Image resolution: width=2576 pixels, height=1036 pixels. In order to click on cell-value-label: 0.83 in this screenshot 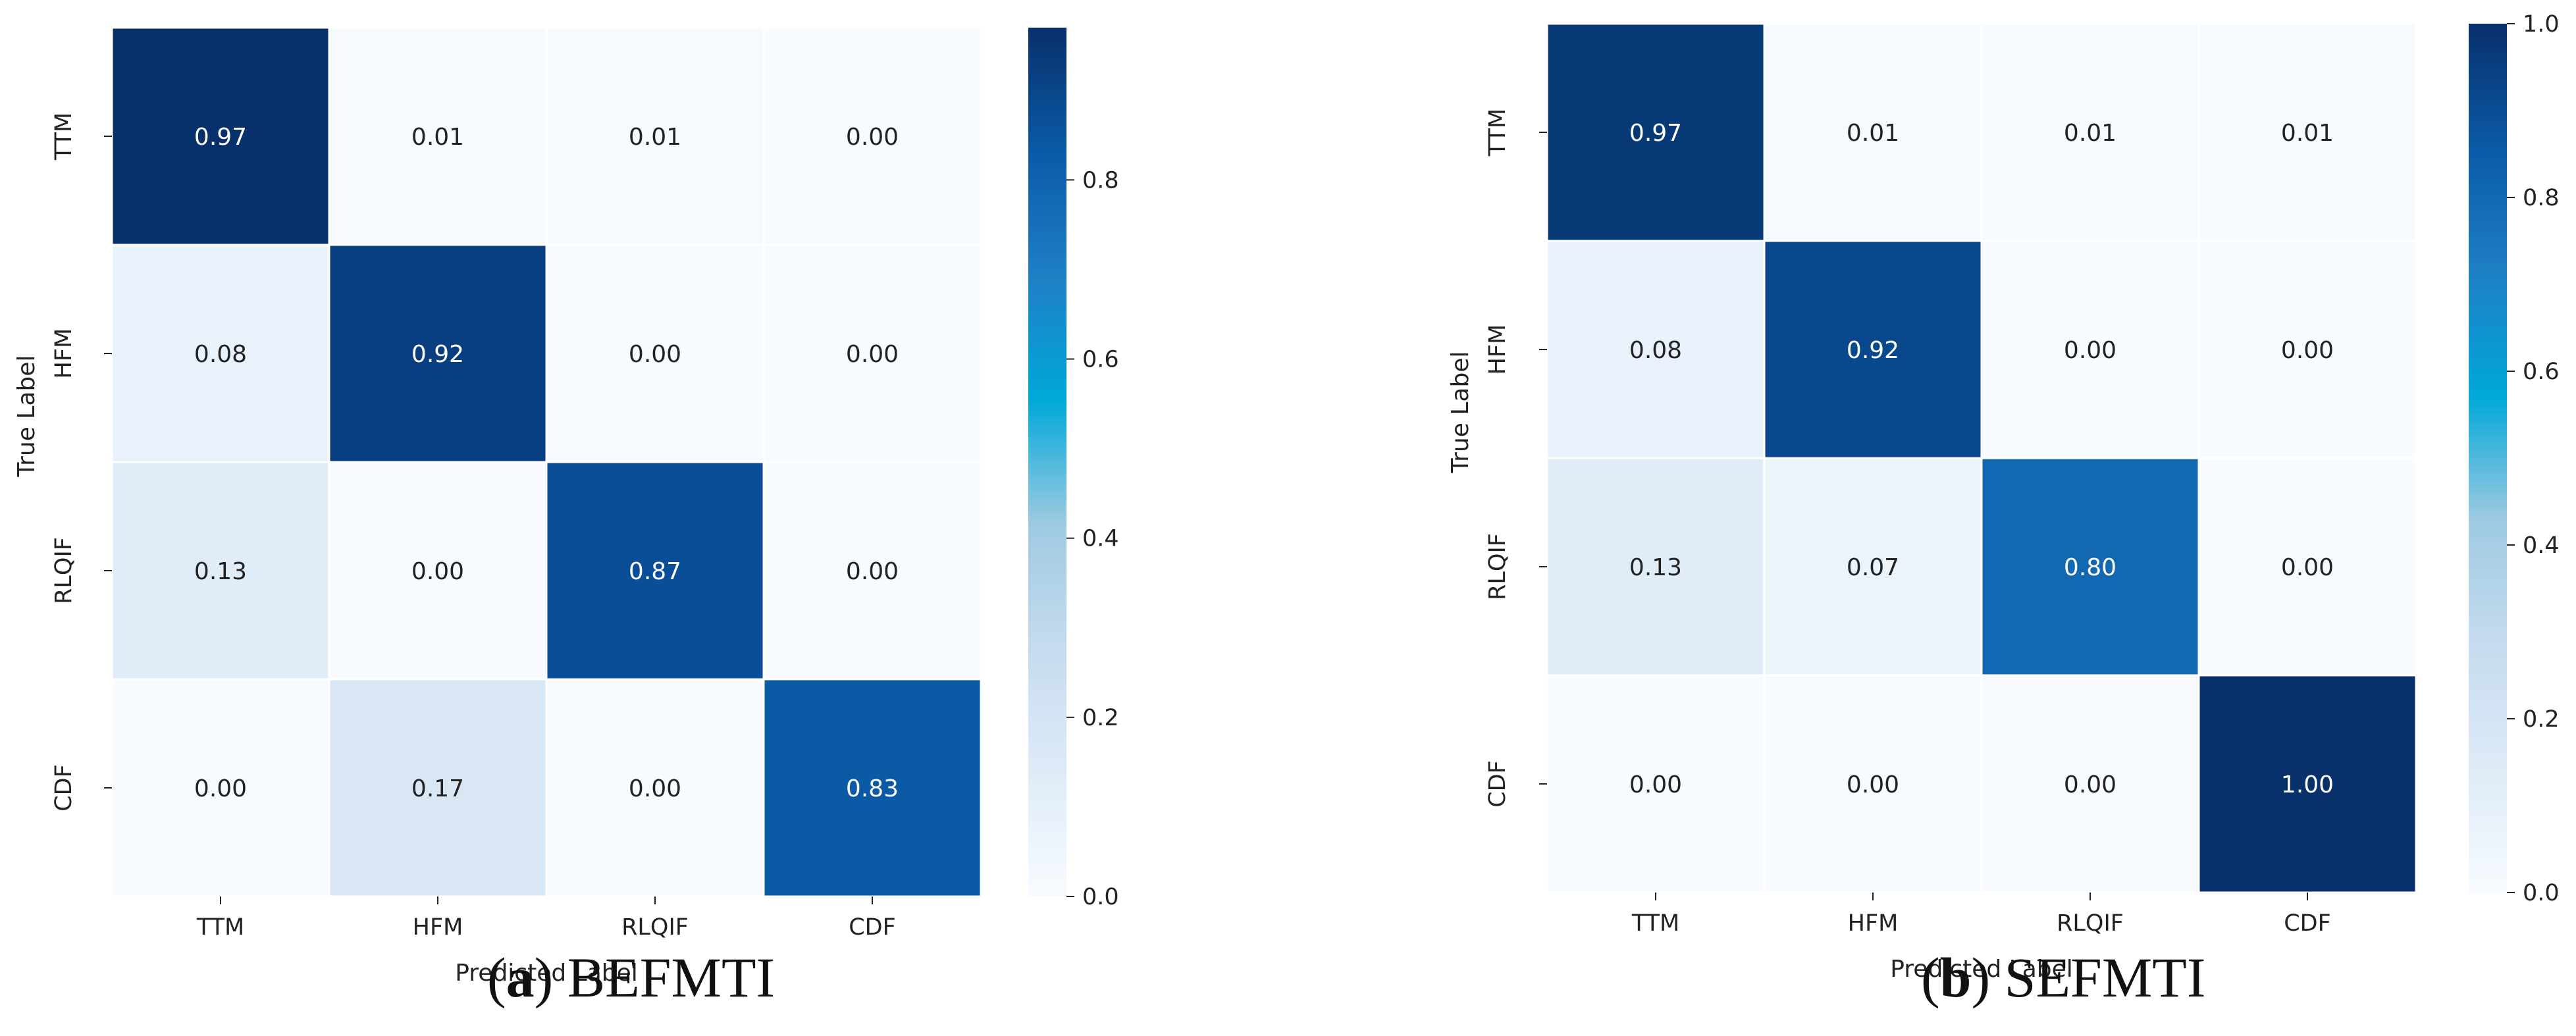, I will do `click(873, 788)`.